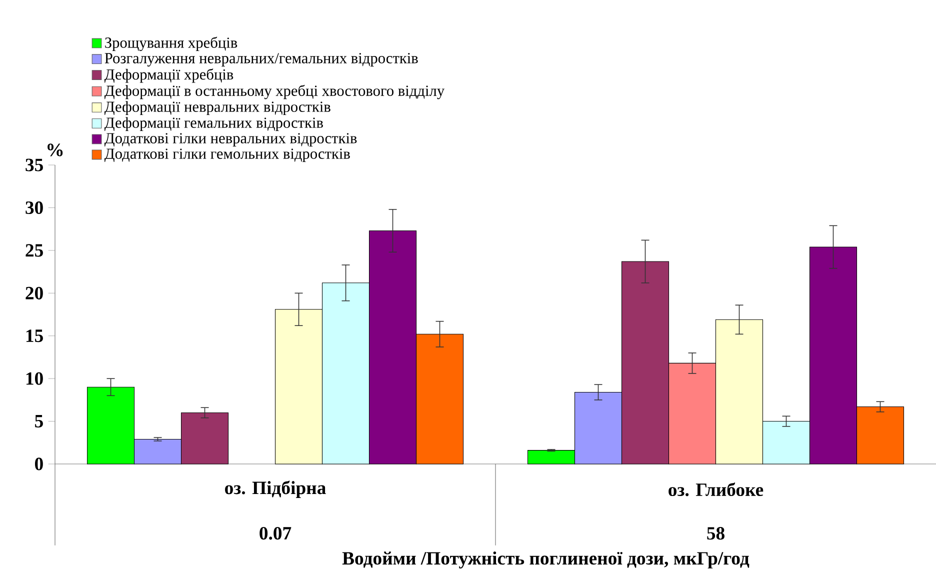 The image size is (936, 577). Describe the element at coordinates (217, 108) in the screenshot. I see `legend-label: Деформації невральних відростків` at that location.